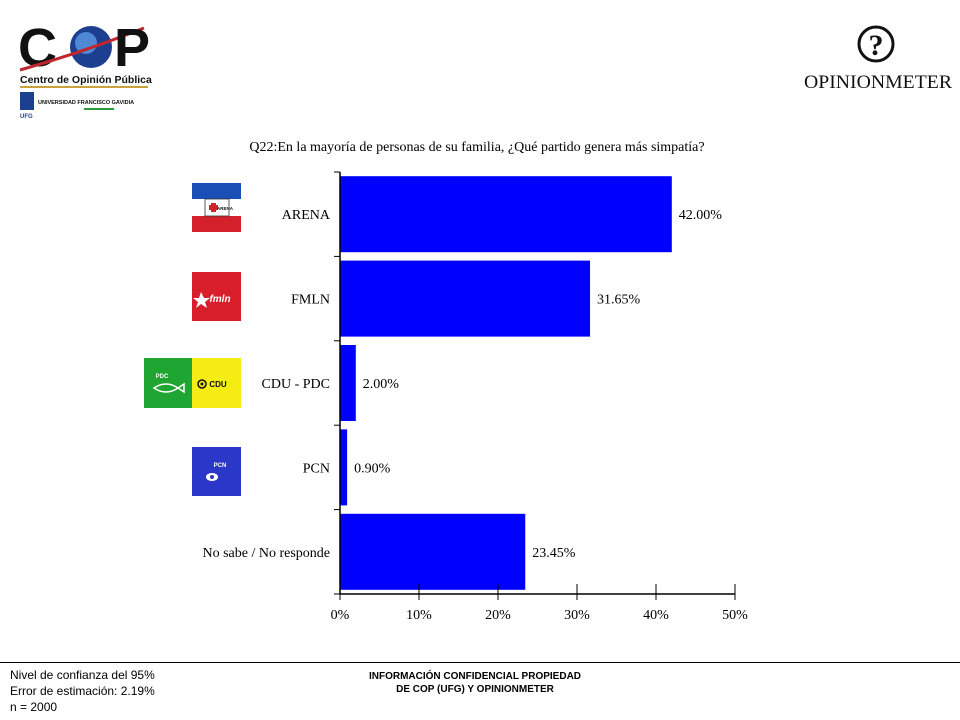 This screenshot has width=960, height=720. Describe the element at coordinates (419, 615) in the screenshot. I see `x-tick-label: 10%` at that location.